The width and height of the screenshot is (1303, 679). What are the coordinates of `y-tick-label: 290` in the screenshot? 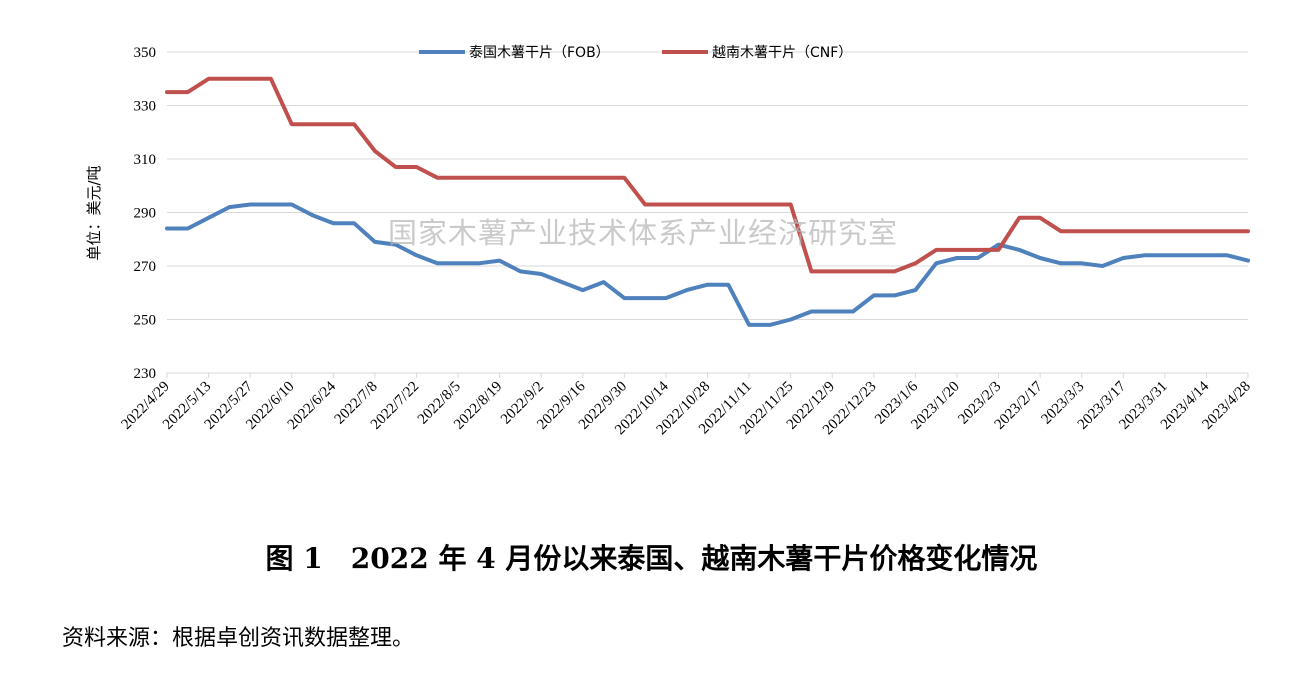 It's located at (145, 214).